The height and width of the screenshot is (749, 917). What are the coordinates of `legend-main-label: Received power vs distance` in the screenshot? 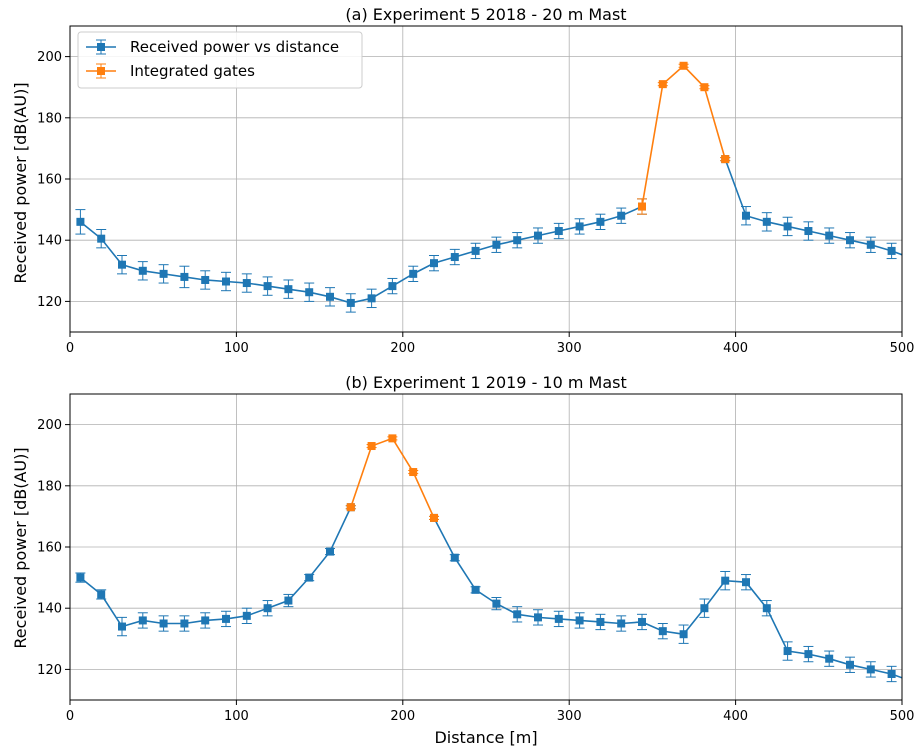 It's located at (234, 47).